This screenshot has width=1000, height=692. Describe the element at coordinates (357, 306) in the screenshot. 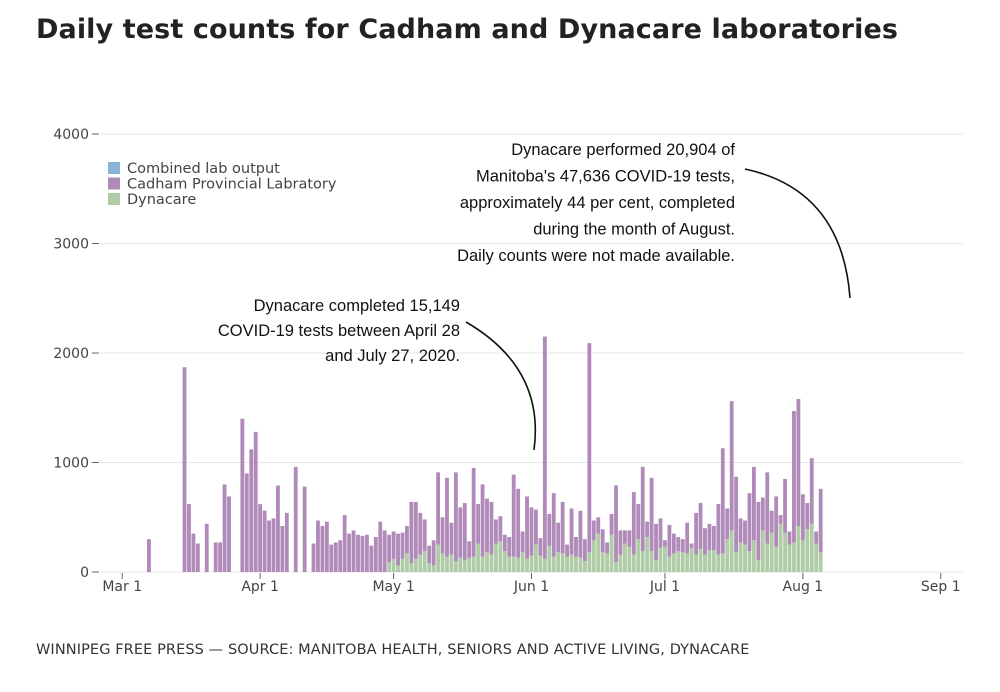

I see `annotation-april-july-line: Dynacare completed 15,149` at that location.